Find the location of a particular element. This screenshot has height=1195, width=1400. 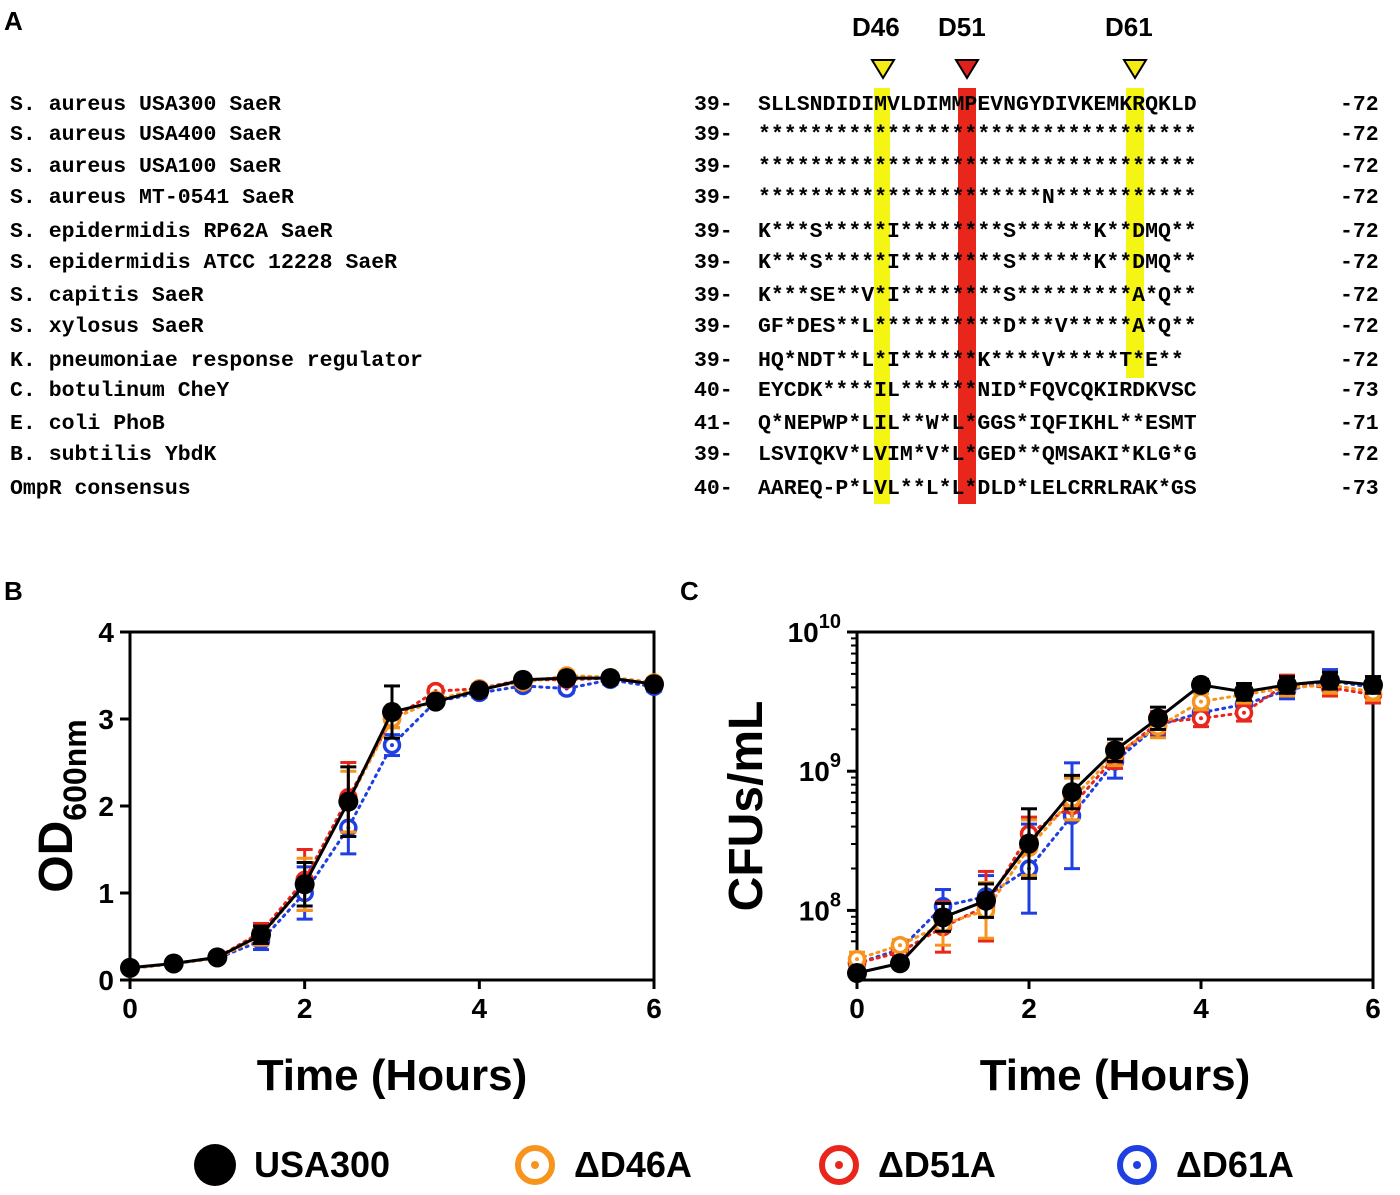

y-tick-label: 3 is located at coordinates (106, 719).